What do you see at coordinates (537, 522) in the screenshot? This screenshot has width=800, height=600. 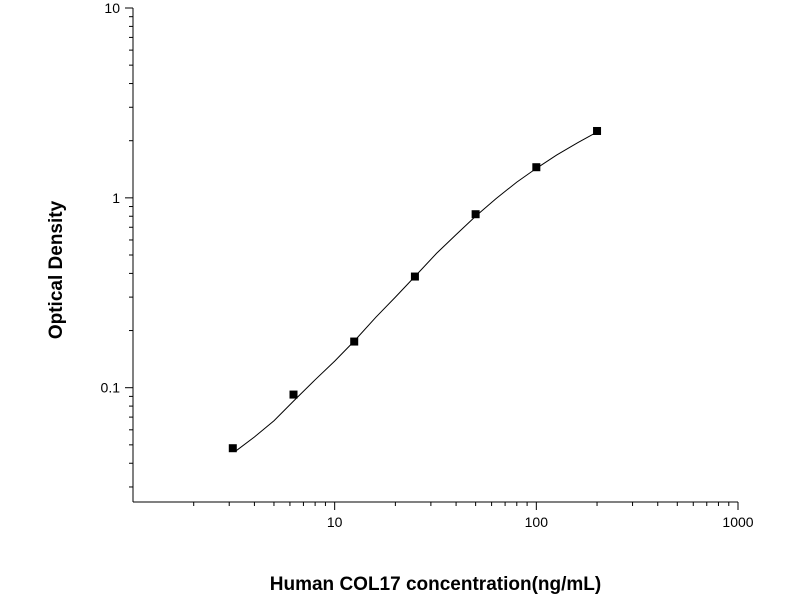 I see `x-tick-label: 100` at bounding box center [537, 522].